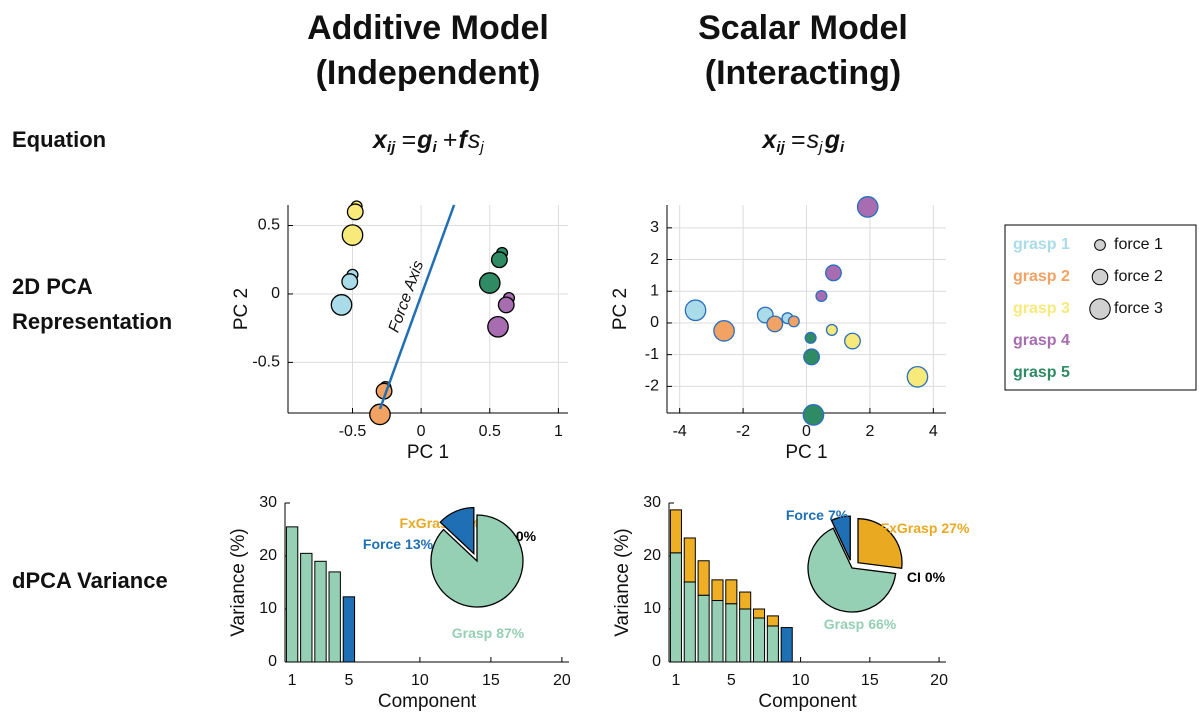  What do you see at coordinates (869, 431) in the screenshot?
I see `x-tick-label: 2` at bounding box center [869, 431].